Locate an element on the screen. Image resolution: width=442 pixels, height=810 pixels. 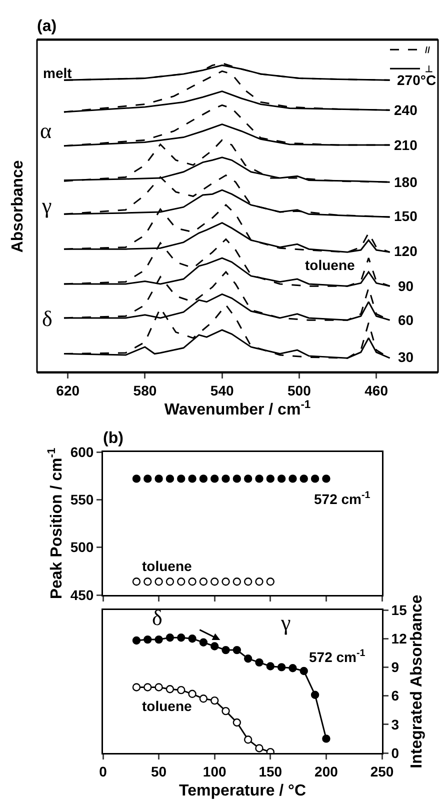
y2-tick-label: 0 is located at coordinates (395, 752).